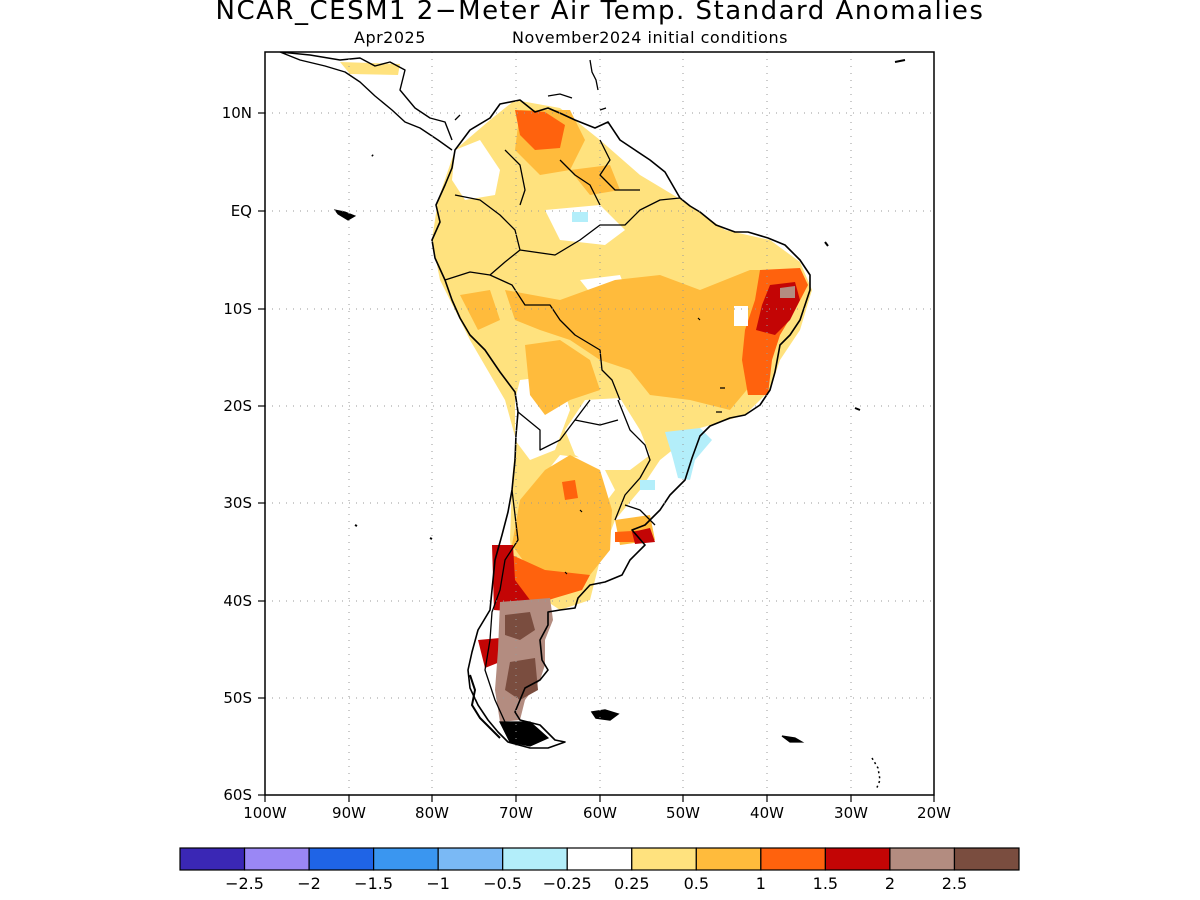 This screenshot has height=900, width=1200. Describe the element at coordinates (767, 813) in the screenshot. I see `lon-label: 40W` at that location.